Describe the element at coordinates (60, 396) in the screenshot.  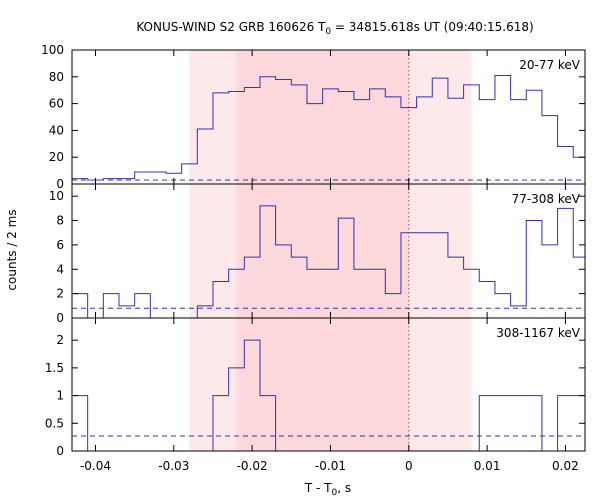
I see `y-tick-label: 1` at that location.